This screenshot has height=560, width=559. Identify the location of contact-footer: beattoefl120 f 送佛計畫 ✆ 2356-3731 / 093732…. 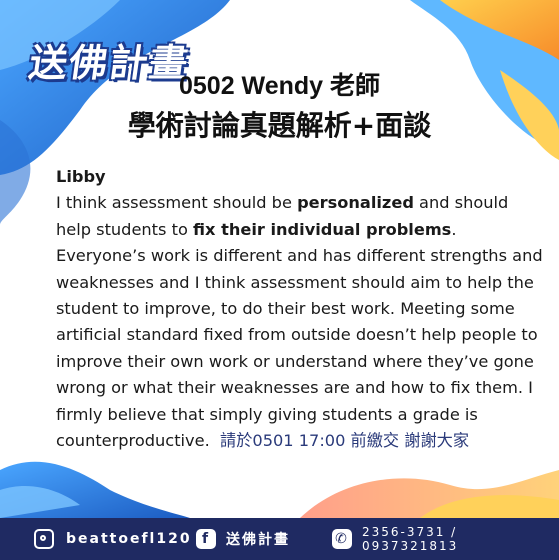
(279, 539).